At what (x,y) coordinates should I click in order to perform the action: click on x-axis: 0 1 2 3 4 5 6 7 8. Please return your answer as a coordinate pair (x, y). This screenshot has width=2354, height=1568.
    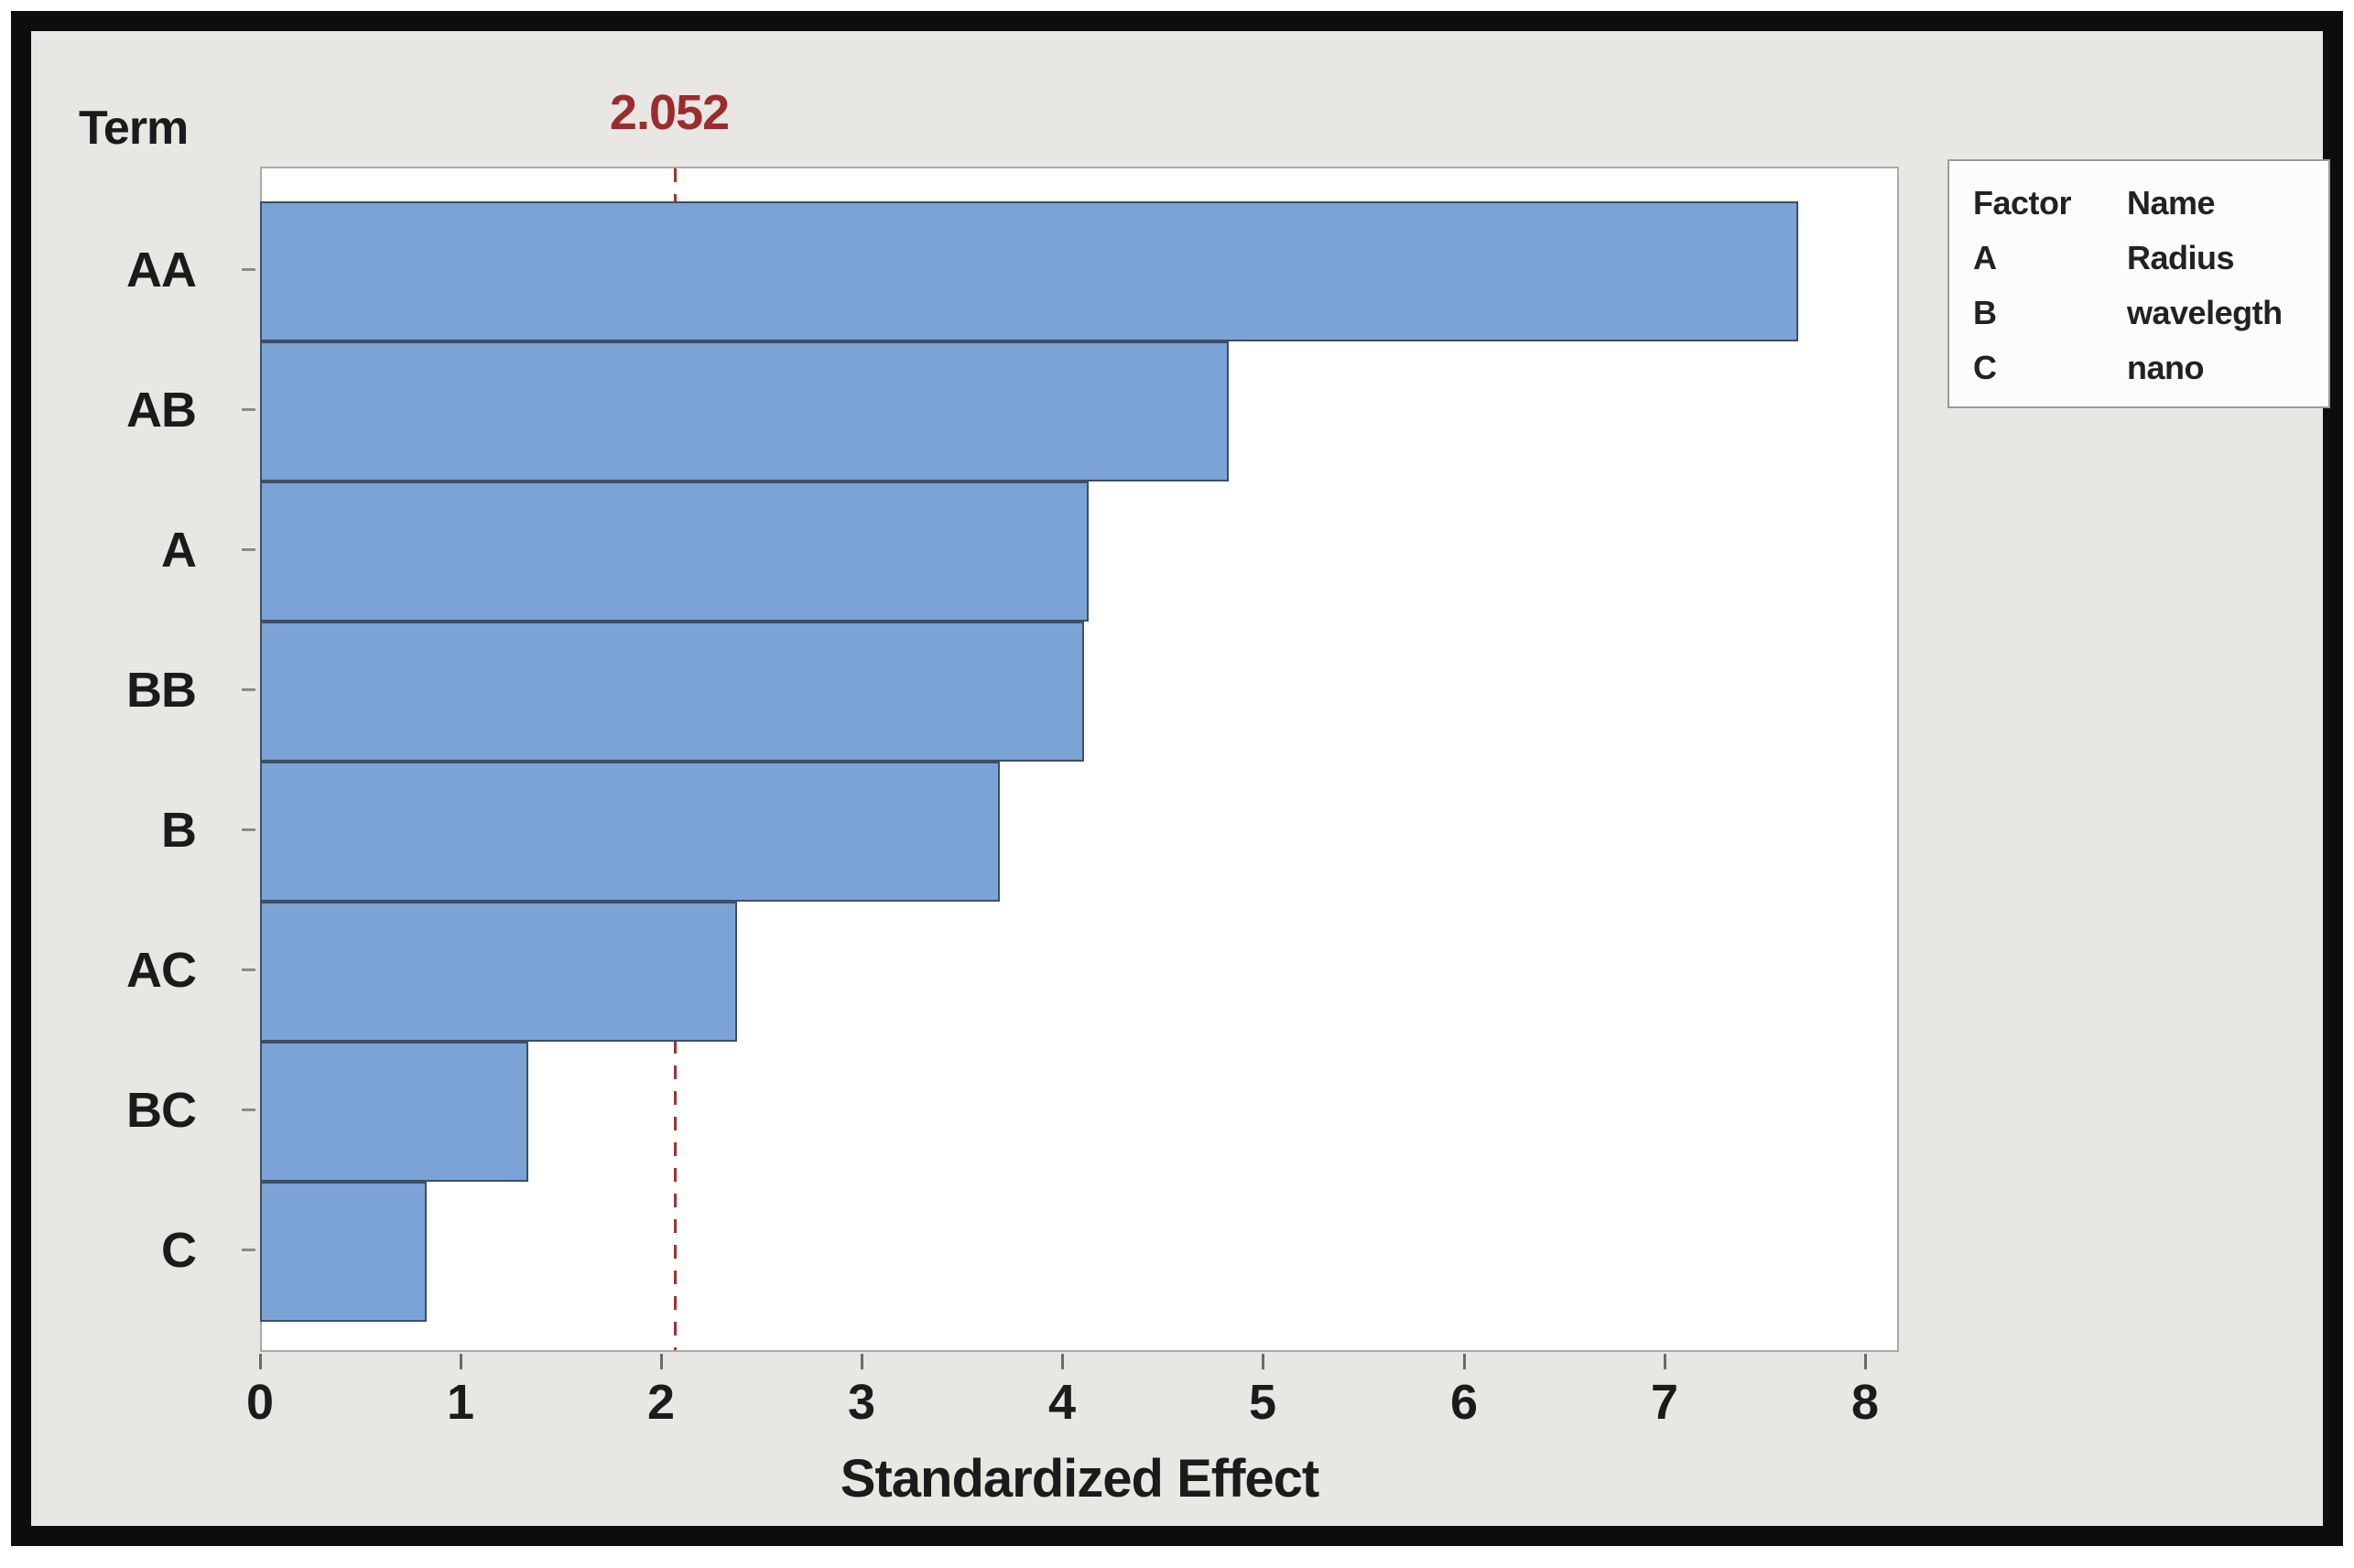
    Looking at the image, I should click on (1073, 1409).